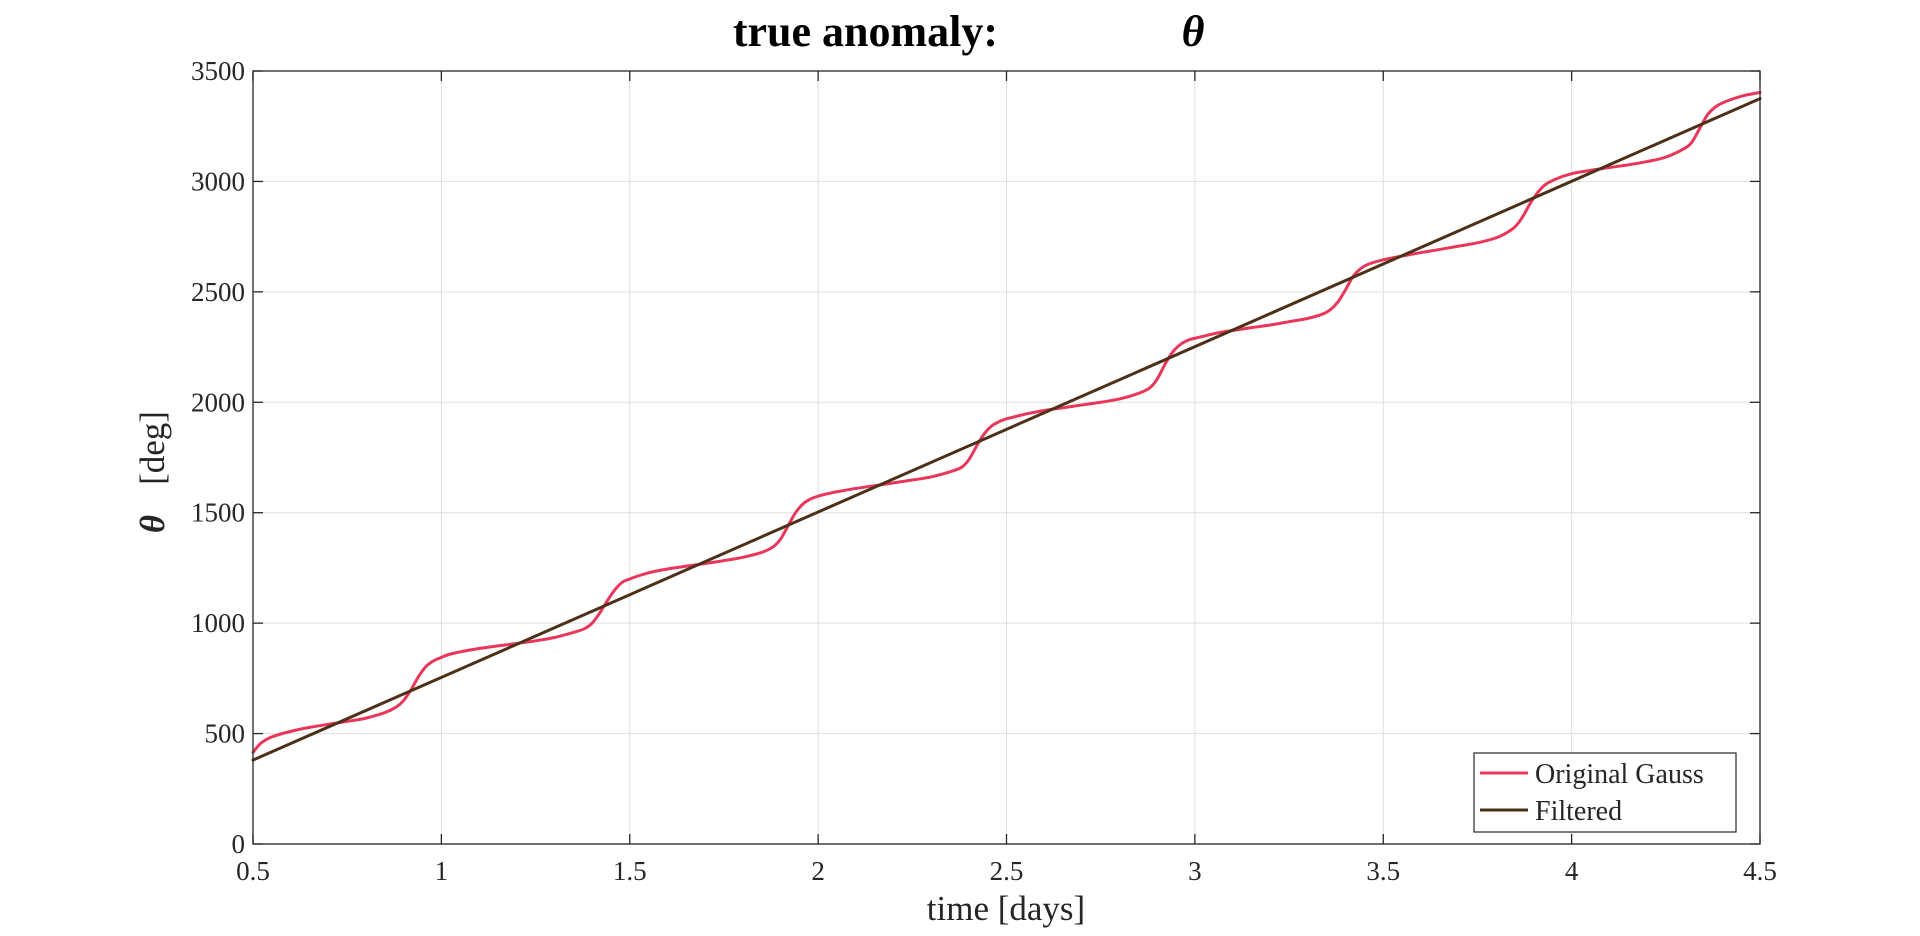 This screenshot has height=936, width=1920. I want to click on legend-box, so click(1605, 792).